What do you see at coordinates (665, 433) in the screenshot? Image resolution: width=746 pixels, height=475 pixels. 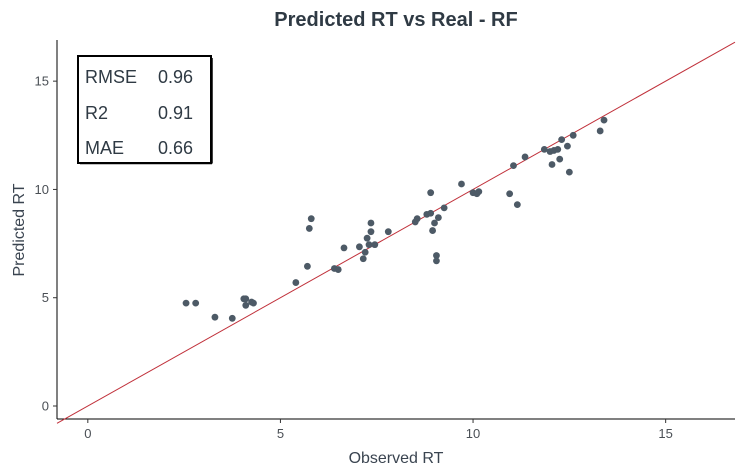 I see `x-tick-label: 15` at bounding box center [665, 433].